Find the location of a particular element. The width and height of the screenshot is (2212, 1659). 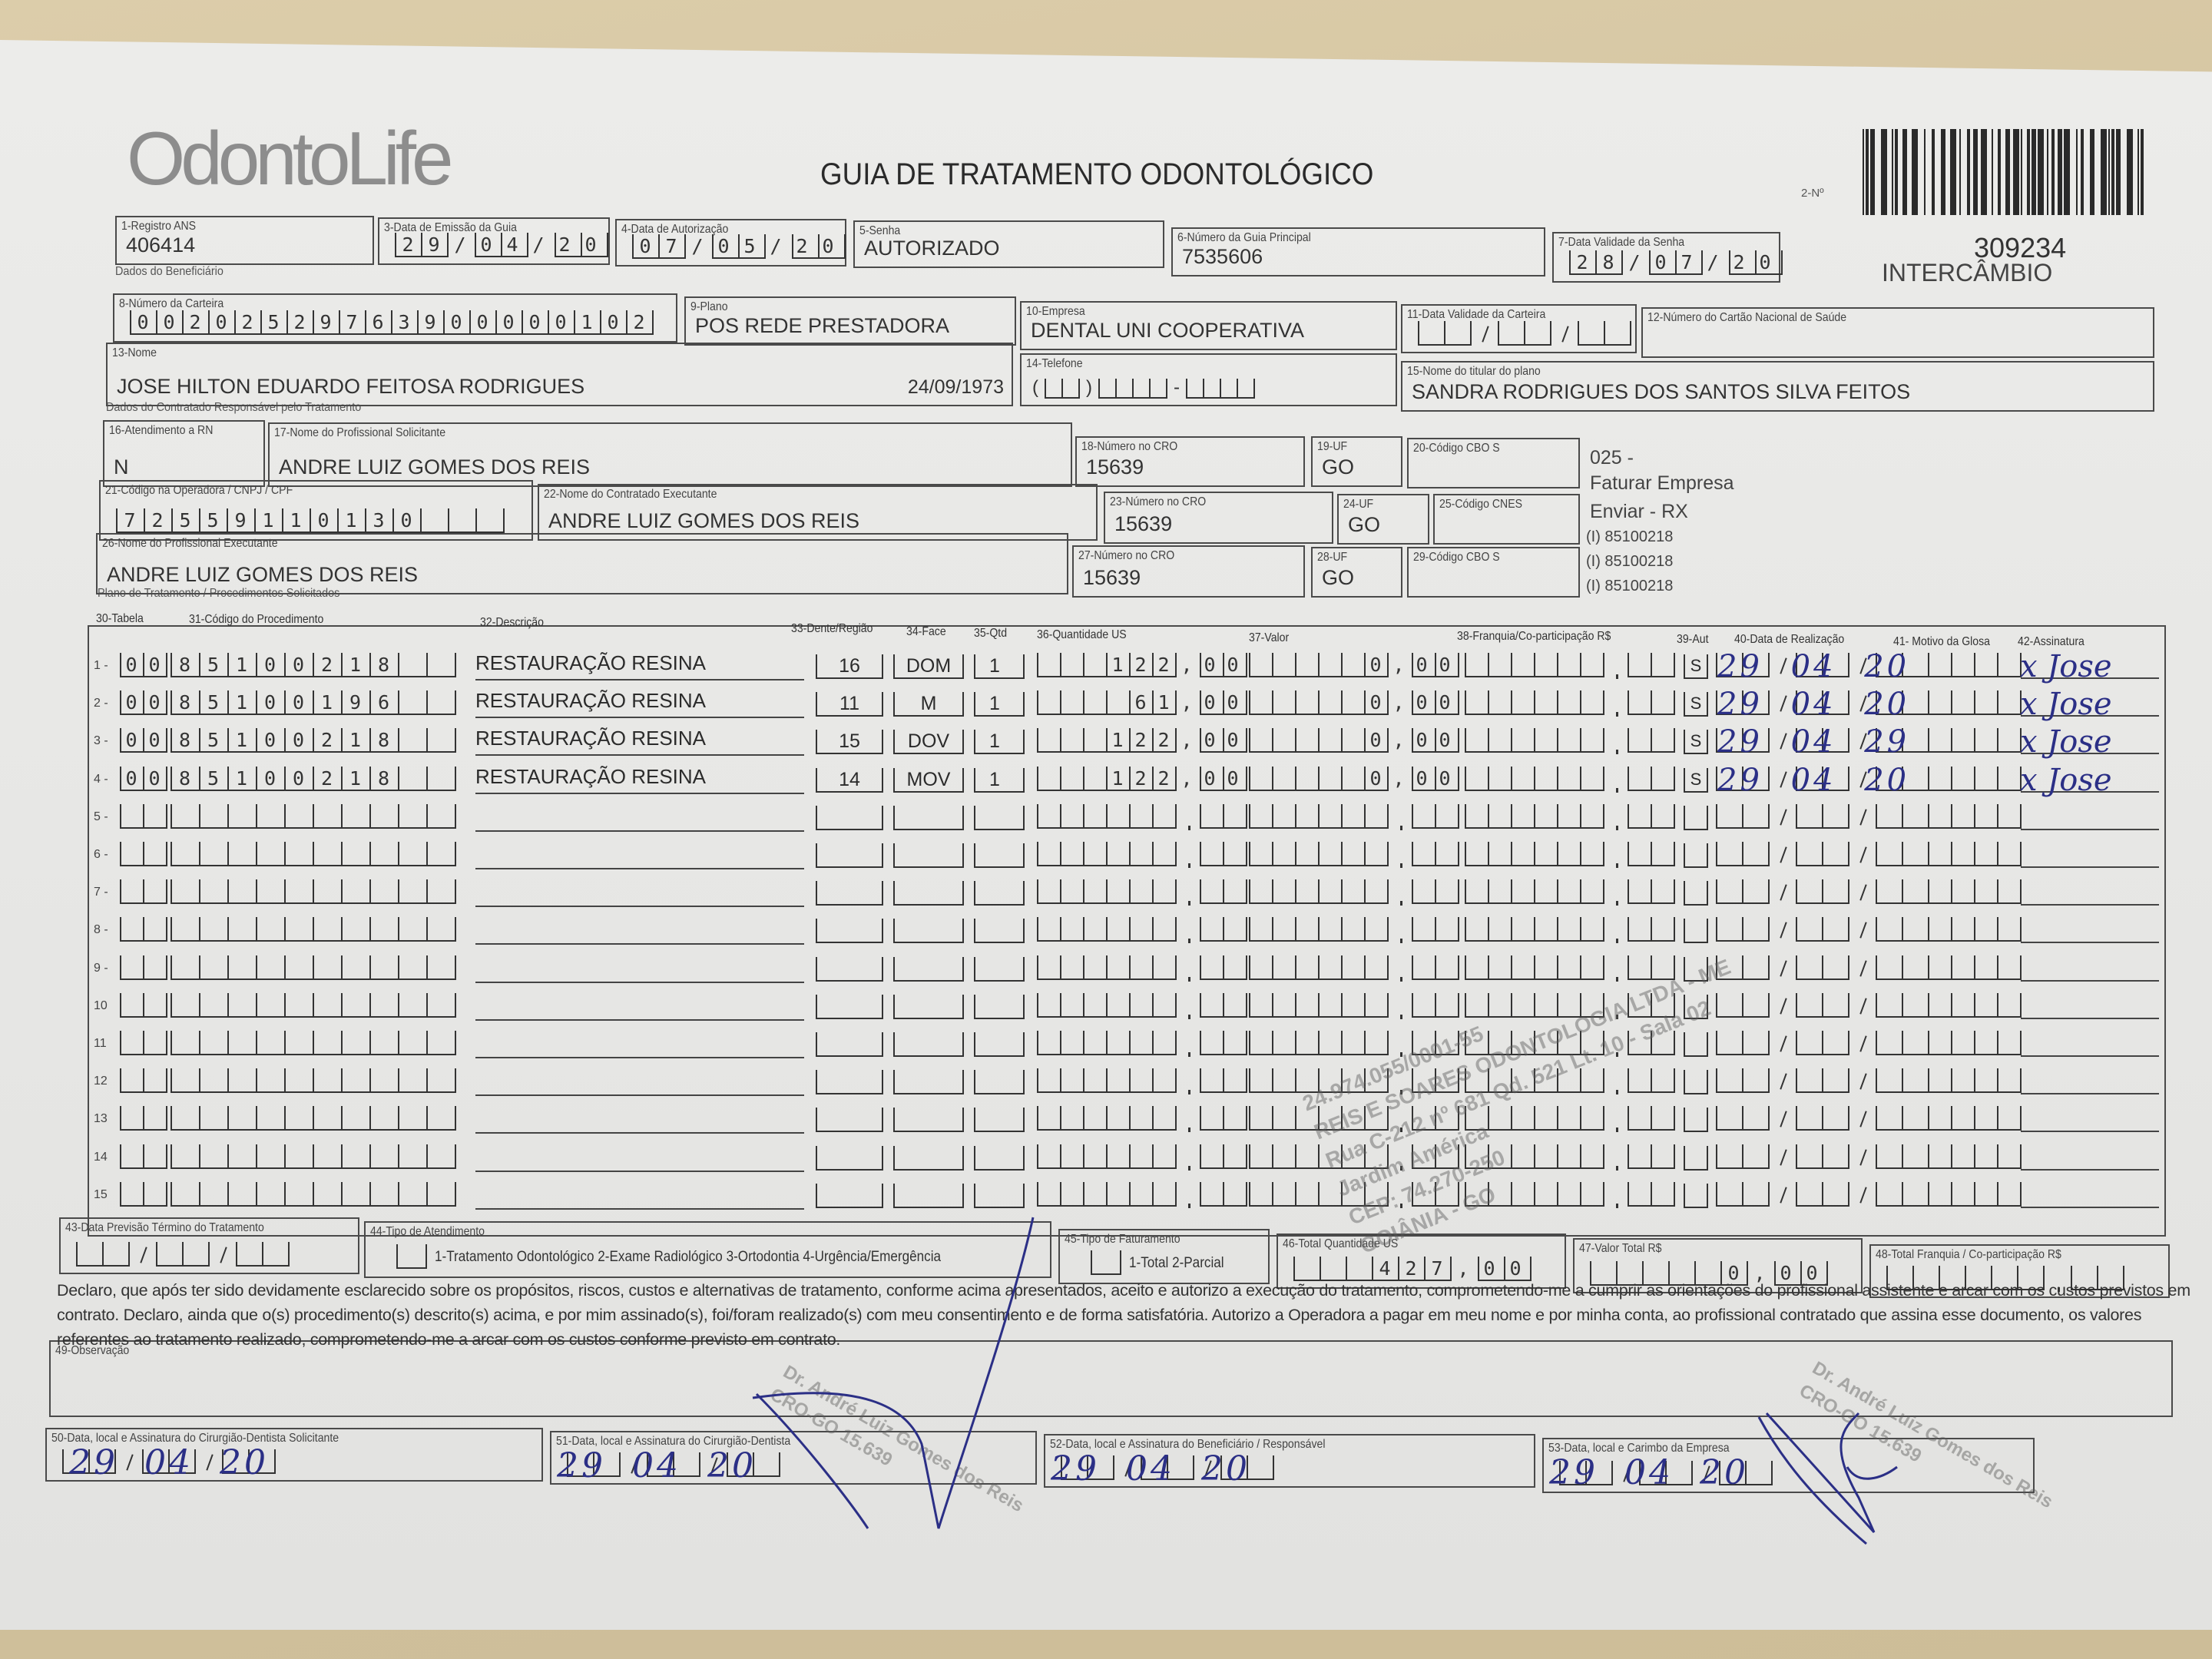

tooth-input: 16 is located at coordinates (849, 667).